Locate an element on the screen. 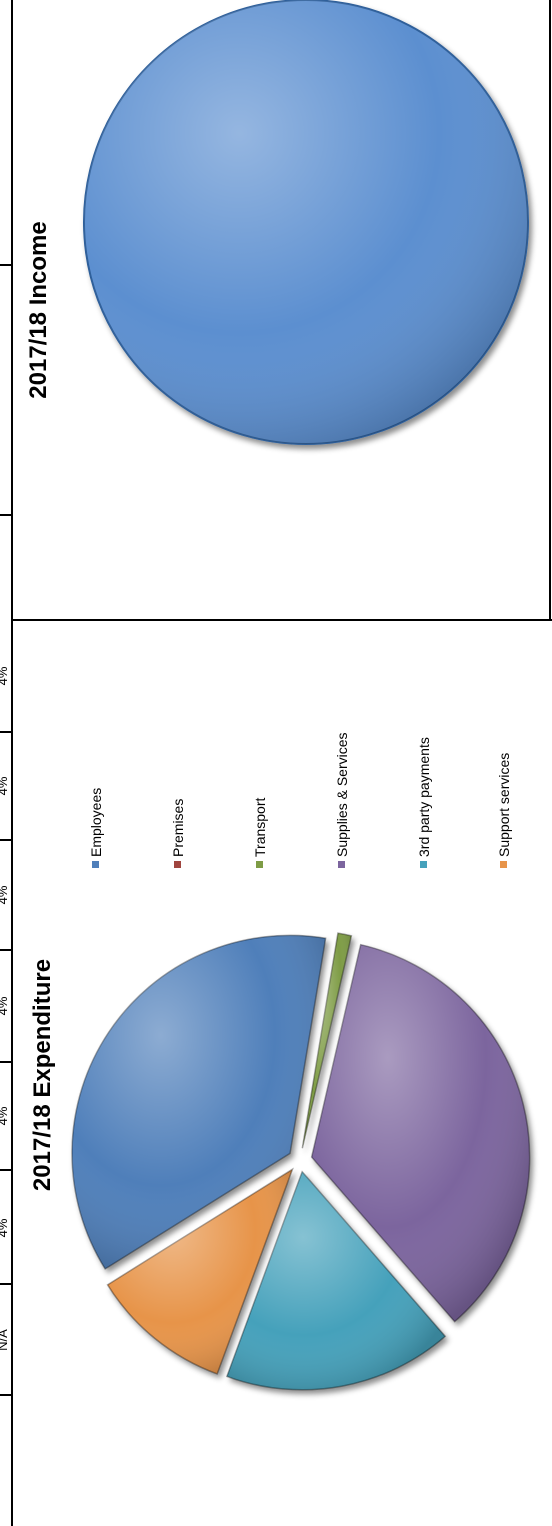 This screenshot has width=552, height=1526. legend-item-3: Supplies & Services is located at coordinates (342, 800).